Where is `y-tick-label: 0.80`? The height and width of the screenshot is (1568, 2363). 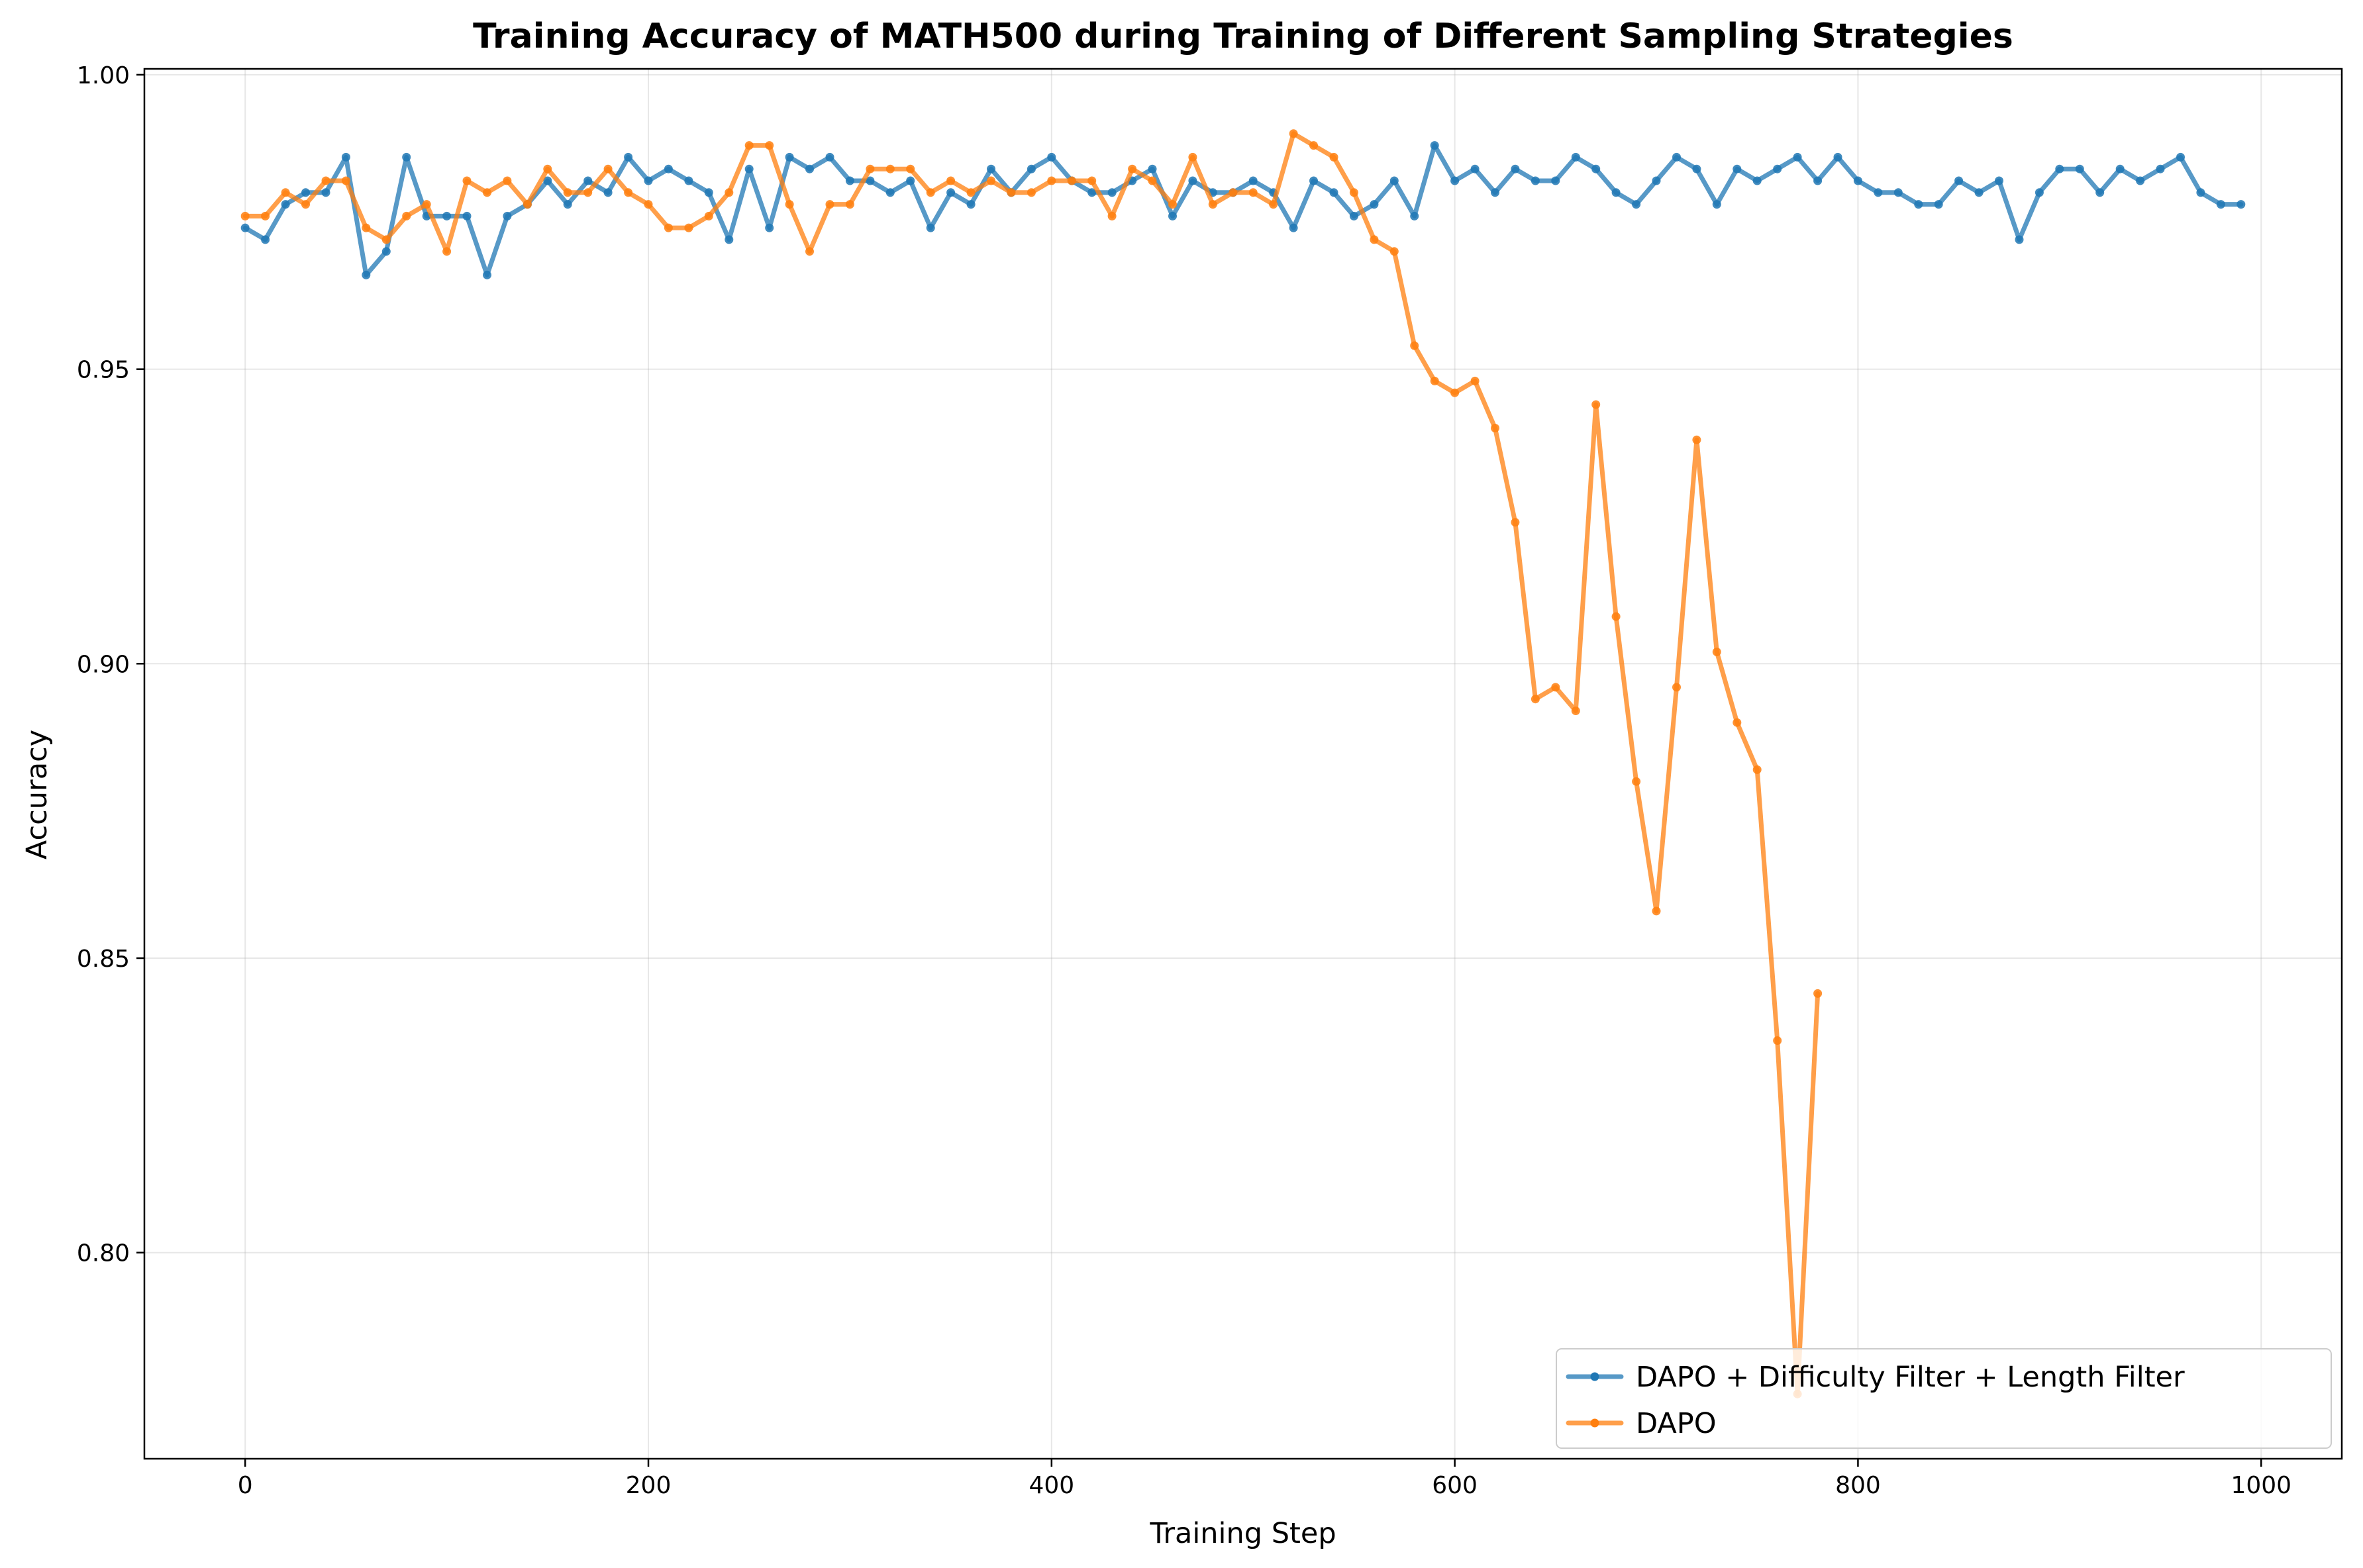 y-tick-label: 0.80 is located at coordinates (104, 1253).